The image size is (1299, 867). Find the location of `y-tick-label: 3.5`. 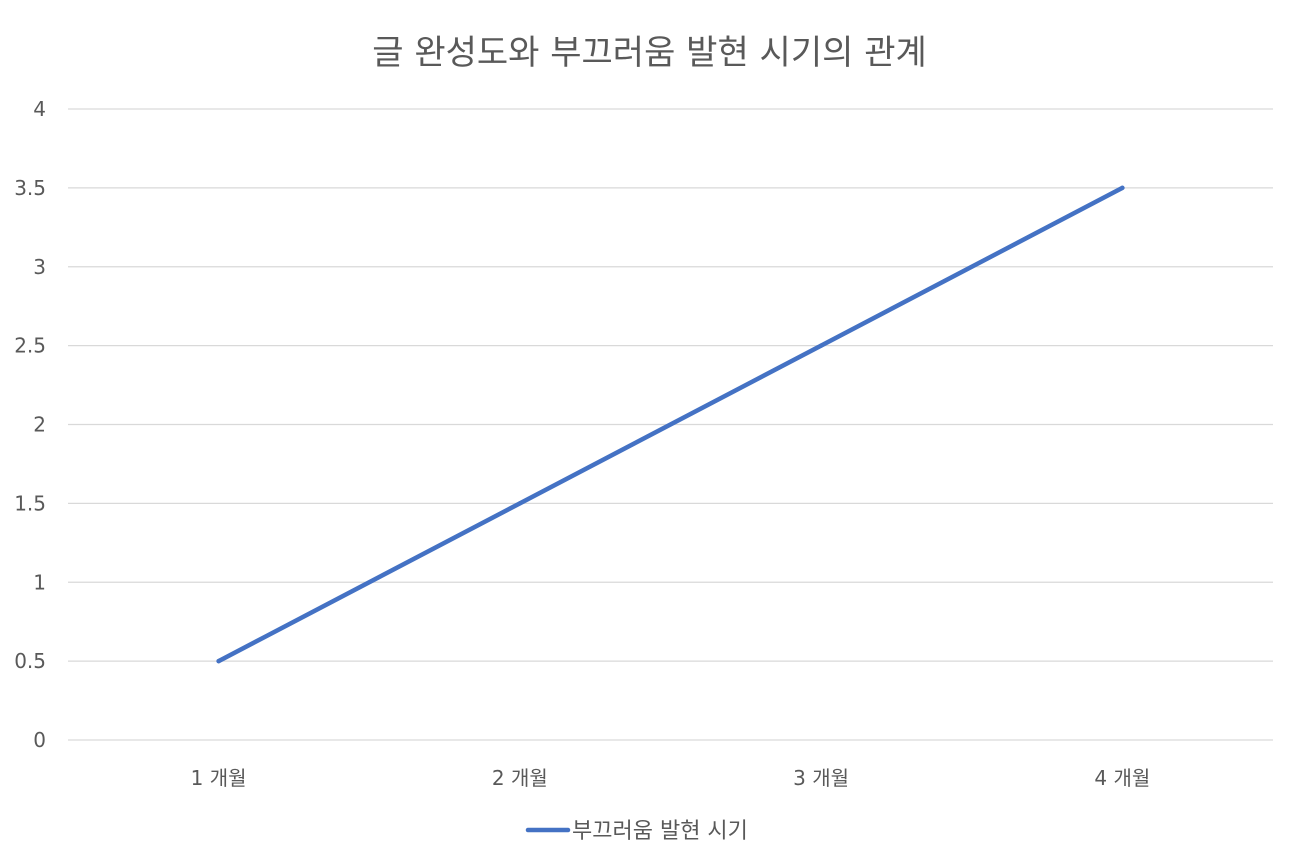

y-tick-label: 3.5 is located at coordinates (30, 188).